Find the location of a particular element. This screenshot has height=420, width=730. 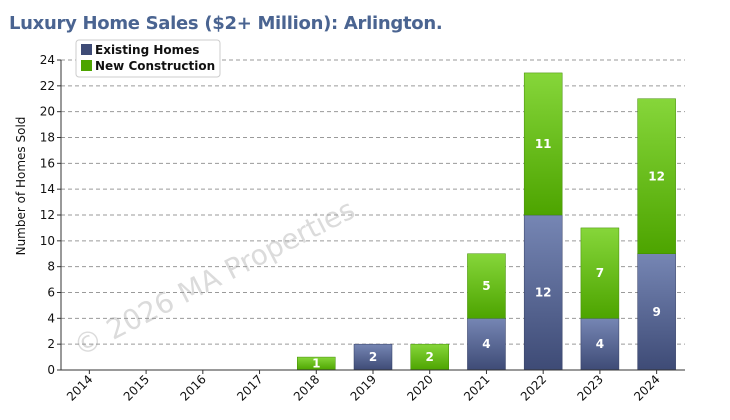

y-tick-label: 0 is located at coordinates (51, 370).